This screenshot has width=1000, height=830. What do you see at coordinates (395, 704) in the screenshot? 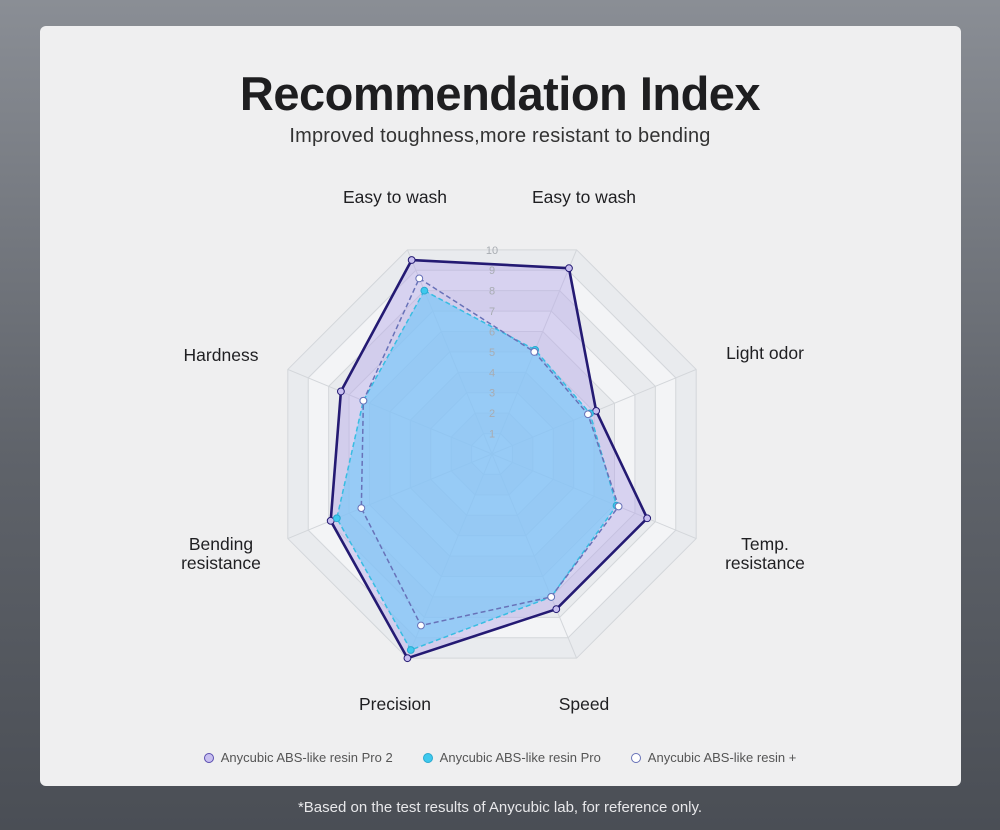
I see `axis-label-5: Precision` at bounding box center [395, 704].